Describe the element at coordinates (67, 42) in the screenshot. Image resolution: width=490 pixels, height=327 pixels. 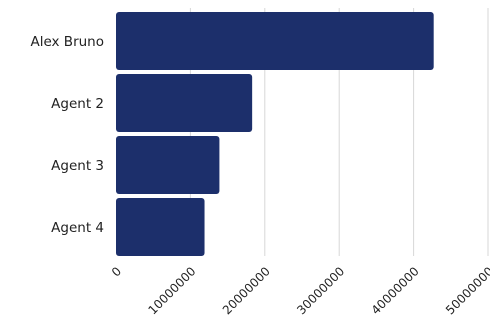
I see `category-label: Alex Bruno` at that location.